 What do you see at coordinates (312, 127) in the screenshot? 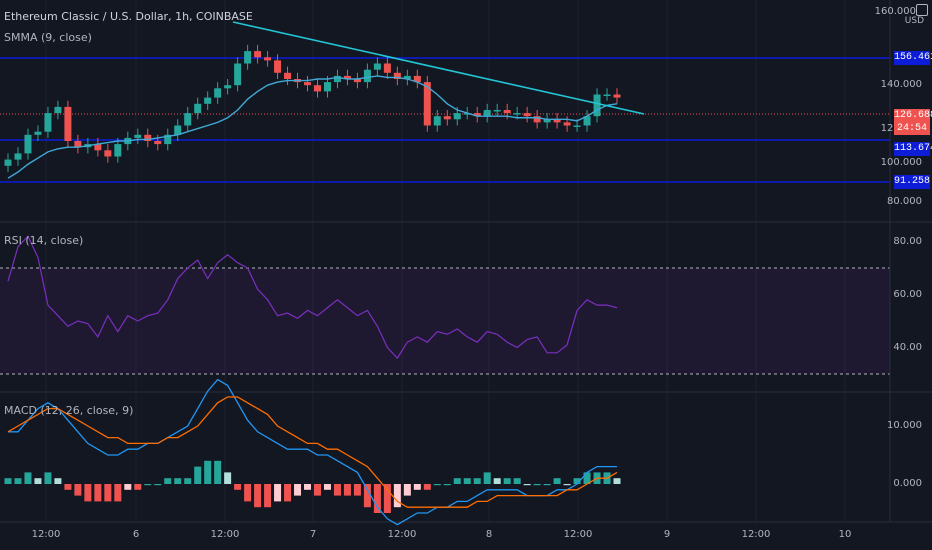
I see `smma-line` at bounding box center [312, 127].